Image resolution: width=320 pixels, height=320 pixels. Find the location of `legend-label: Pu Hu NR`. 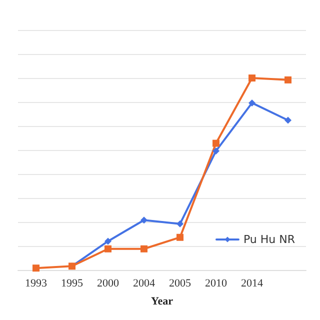

legend-label: Pu Hu NR is located at coordinates (269, 239).